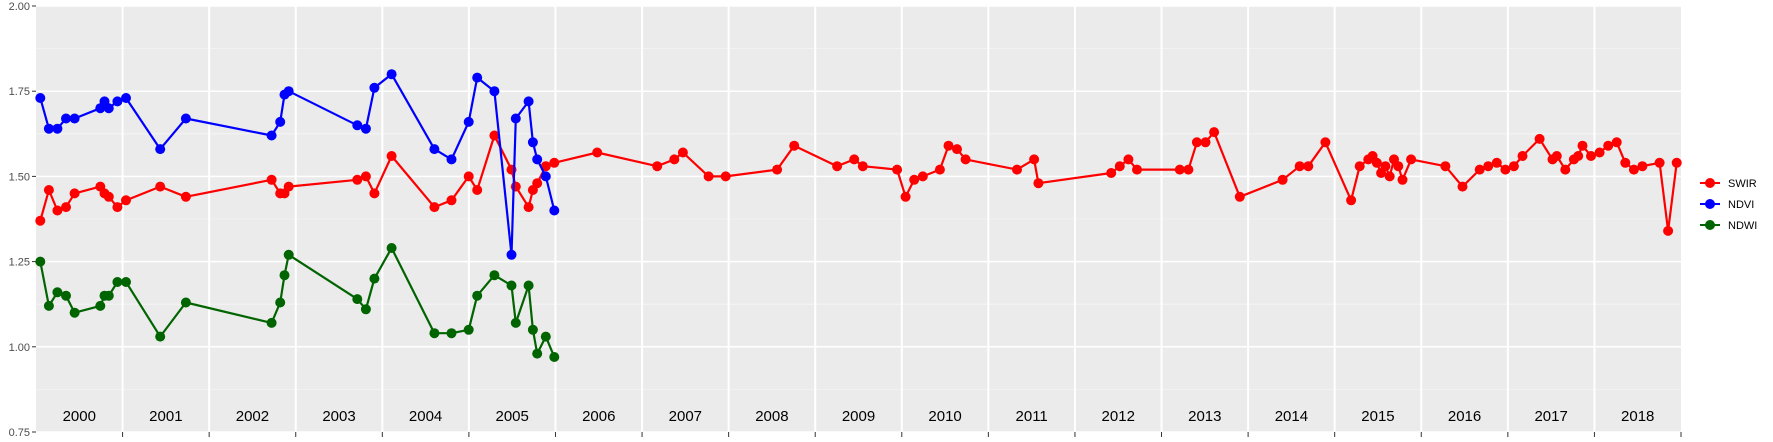 This screenshot has height=442, width=1773. What do you see at coordinates (858, 416) in the screenshot?
I see `year-label: 2009` at bounding box center [858, 416].